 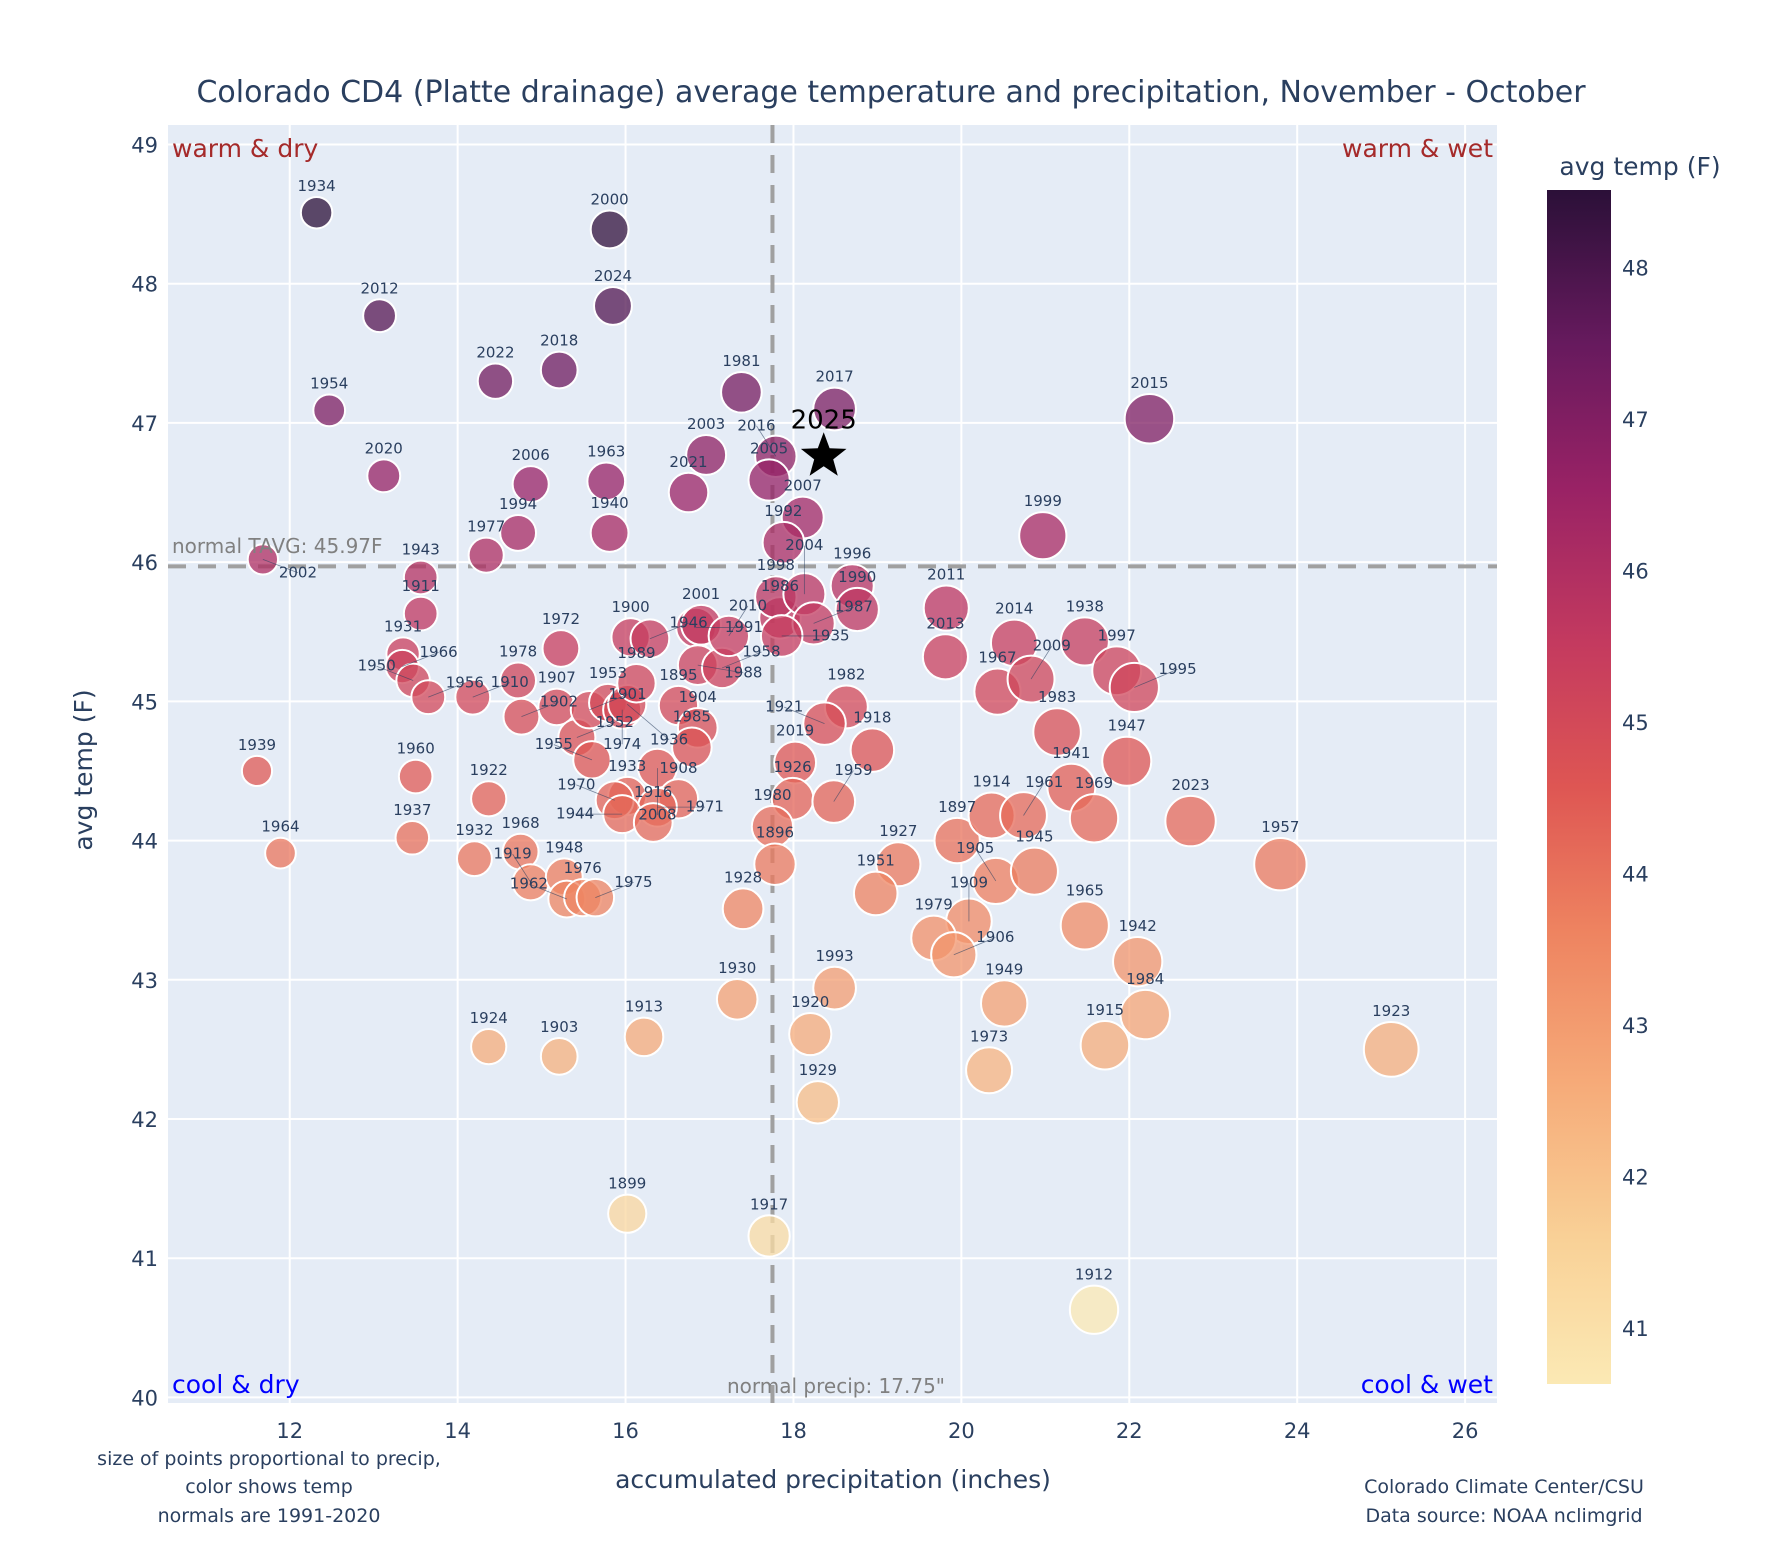 I want to click on point-1999, so click(x=1043, y=536).